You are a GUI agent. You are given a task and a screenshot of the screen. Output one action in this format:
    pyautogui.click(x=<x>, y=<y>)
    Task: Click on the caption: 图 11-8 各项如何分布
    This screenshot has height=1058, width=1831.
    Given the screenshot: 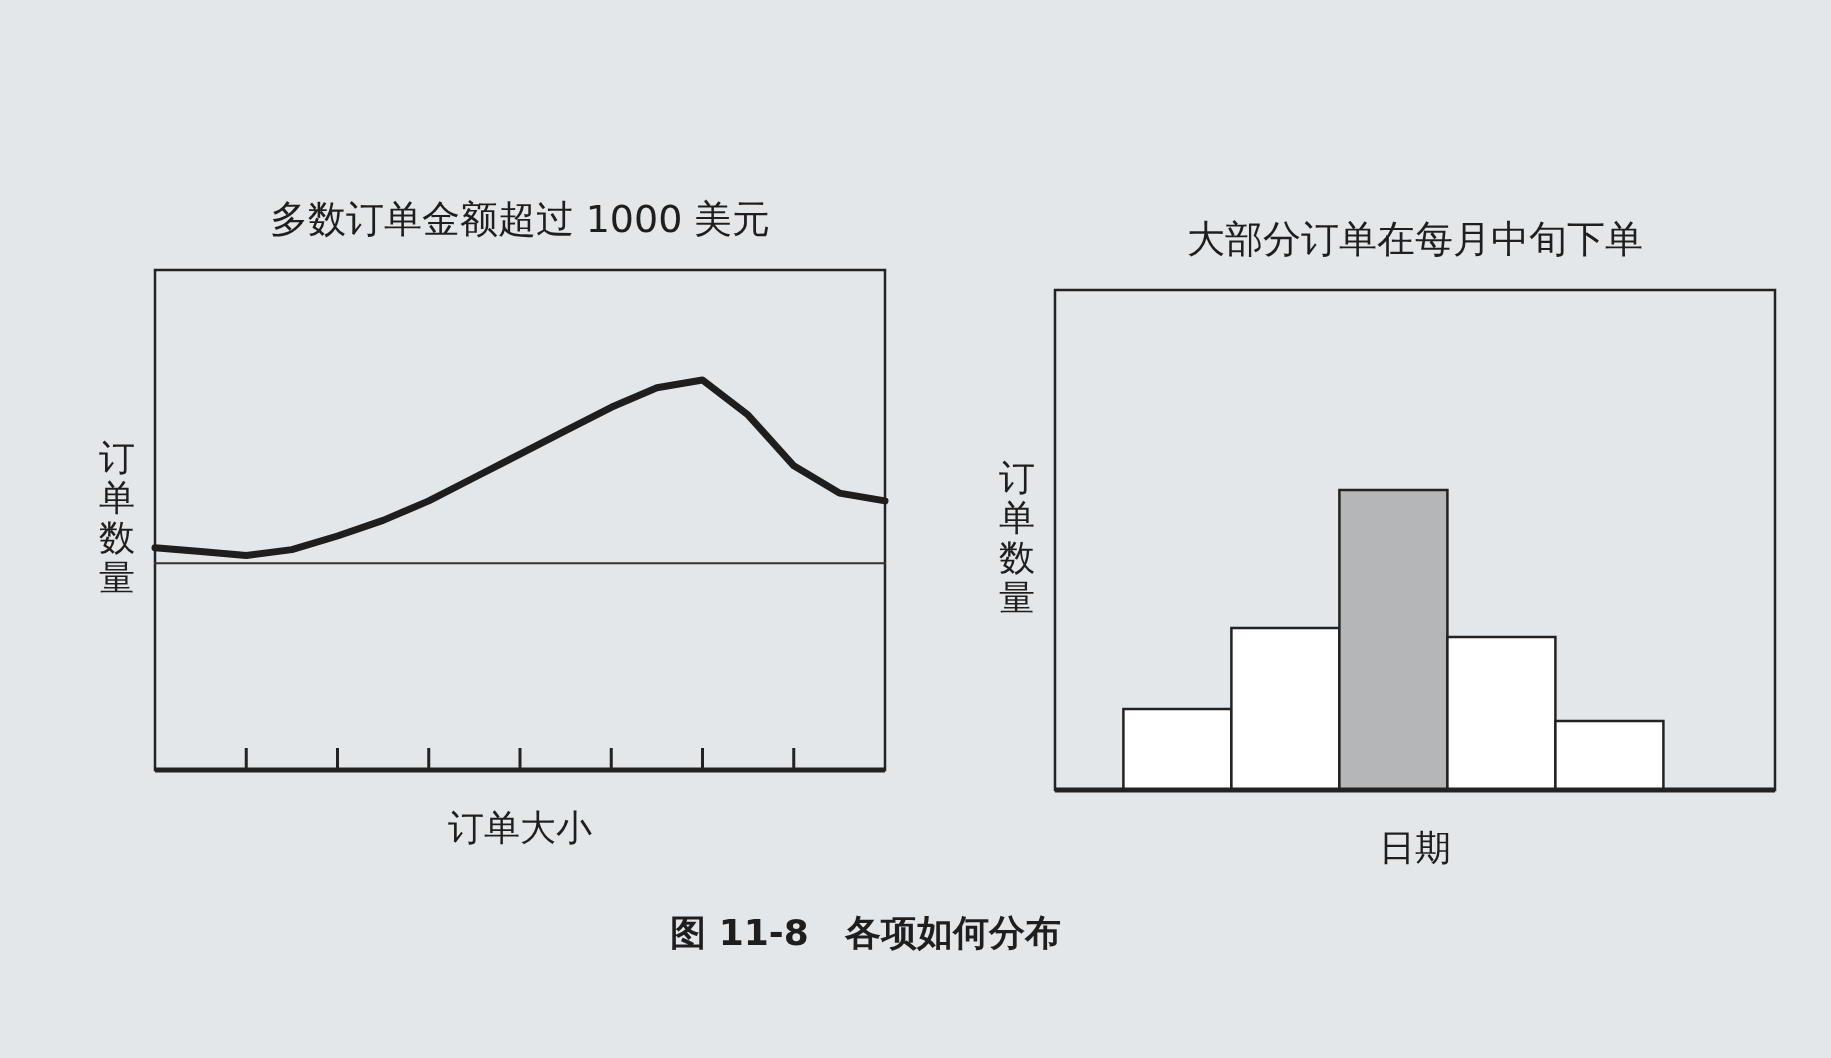 What is the action you would take?
    pyautogui.click(x=865, y=932)
    